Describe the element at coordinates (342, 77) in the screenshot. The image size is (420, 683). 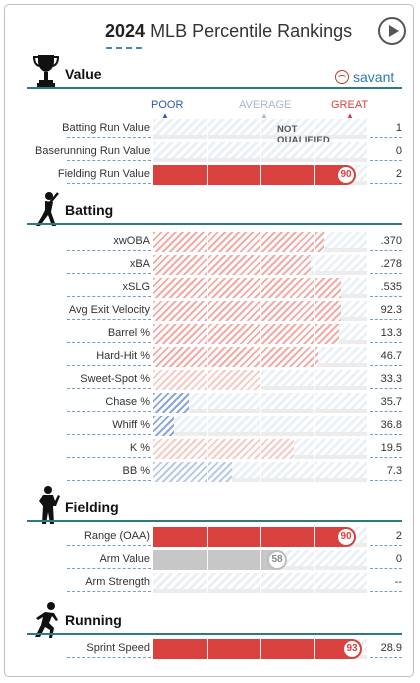
I see `baseball-icon` at that location.